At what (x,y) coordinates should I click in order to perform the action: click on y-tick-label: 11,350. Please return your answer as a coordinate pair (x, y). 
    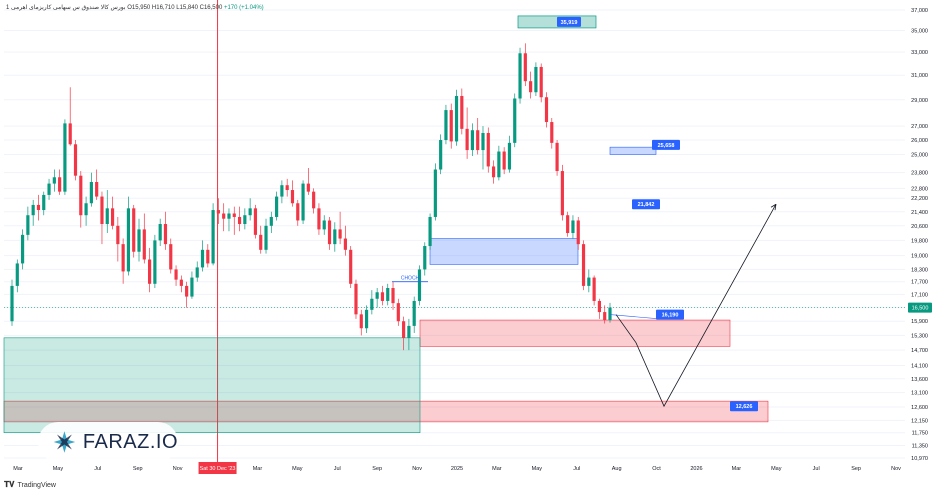
    Looking at the image, I should click on (920, 446).